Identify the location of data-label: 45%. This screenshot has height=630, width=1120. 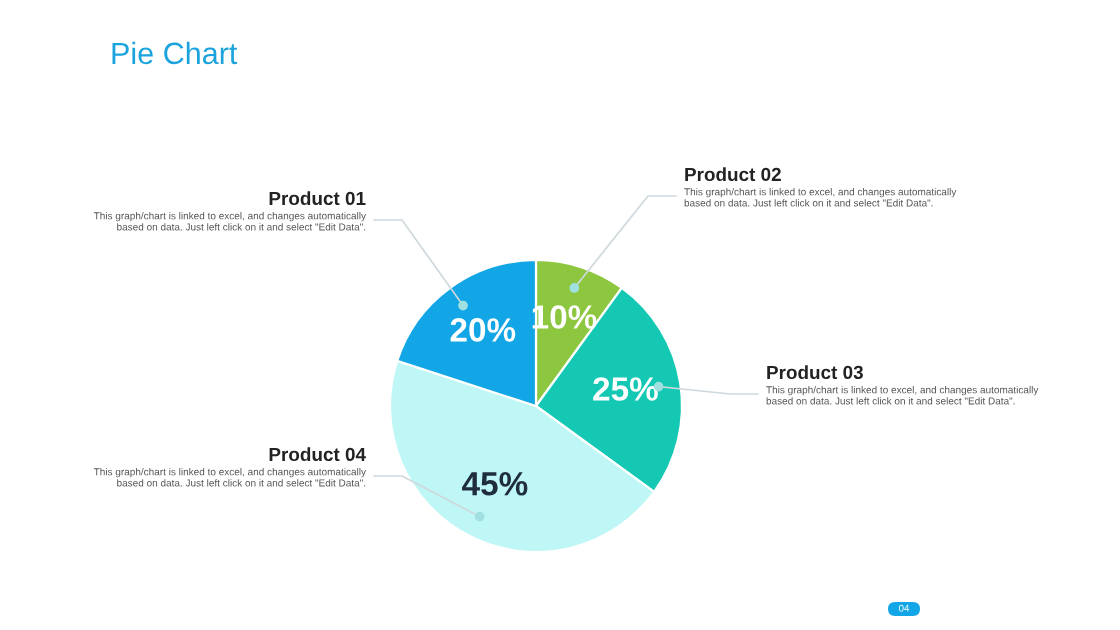
(495, 484).